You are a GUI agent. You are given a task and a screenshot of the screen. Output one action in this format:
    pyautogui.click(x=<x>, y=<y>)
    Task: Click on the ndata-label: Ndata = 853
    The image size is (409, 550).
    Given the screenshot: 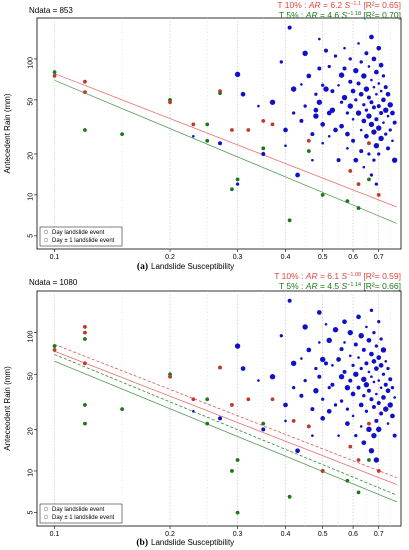 What is the action you would take?
    pyautogui.click(x=51, y=10)
    